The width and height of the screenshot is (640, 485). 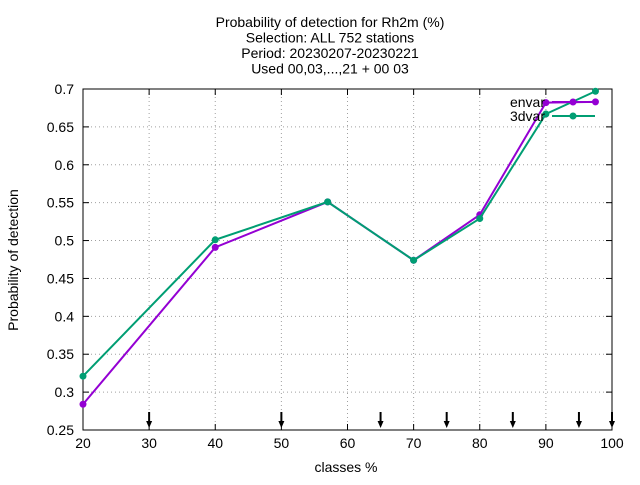 I want to click on y-tick-label: 0.45, so click(x=60, y=278).